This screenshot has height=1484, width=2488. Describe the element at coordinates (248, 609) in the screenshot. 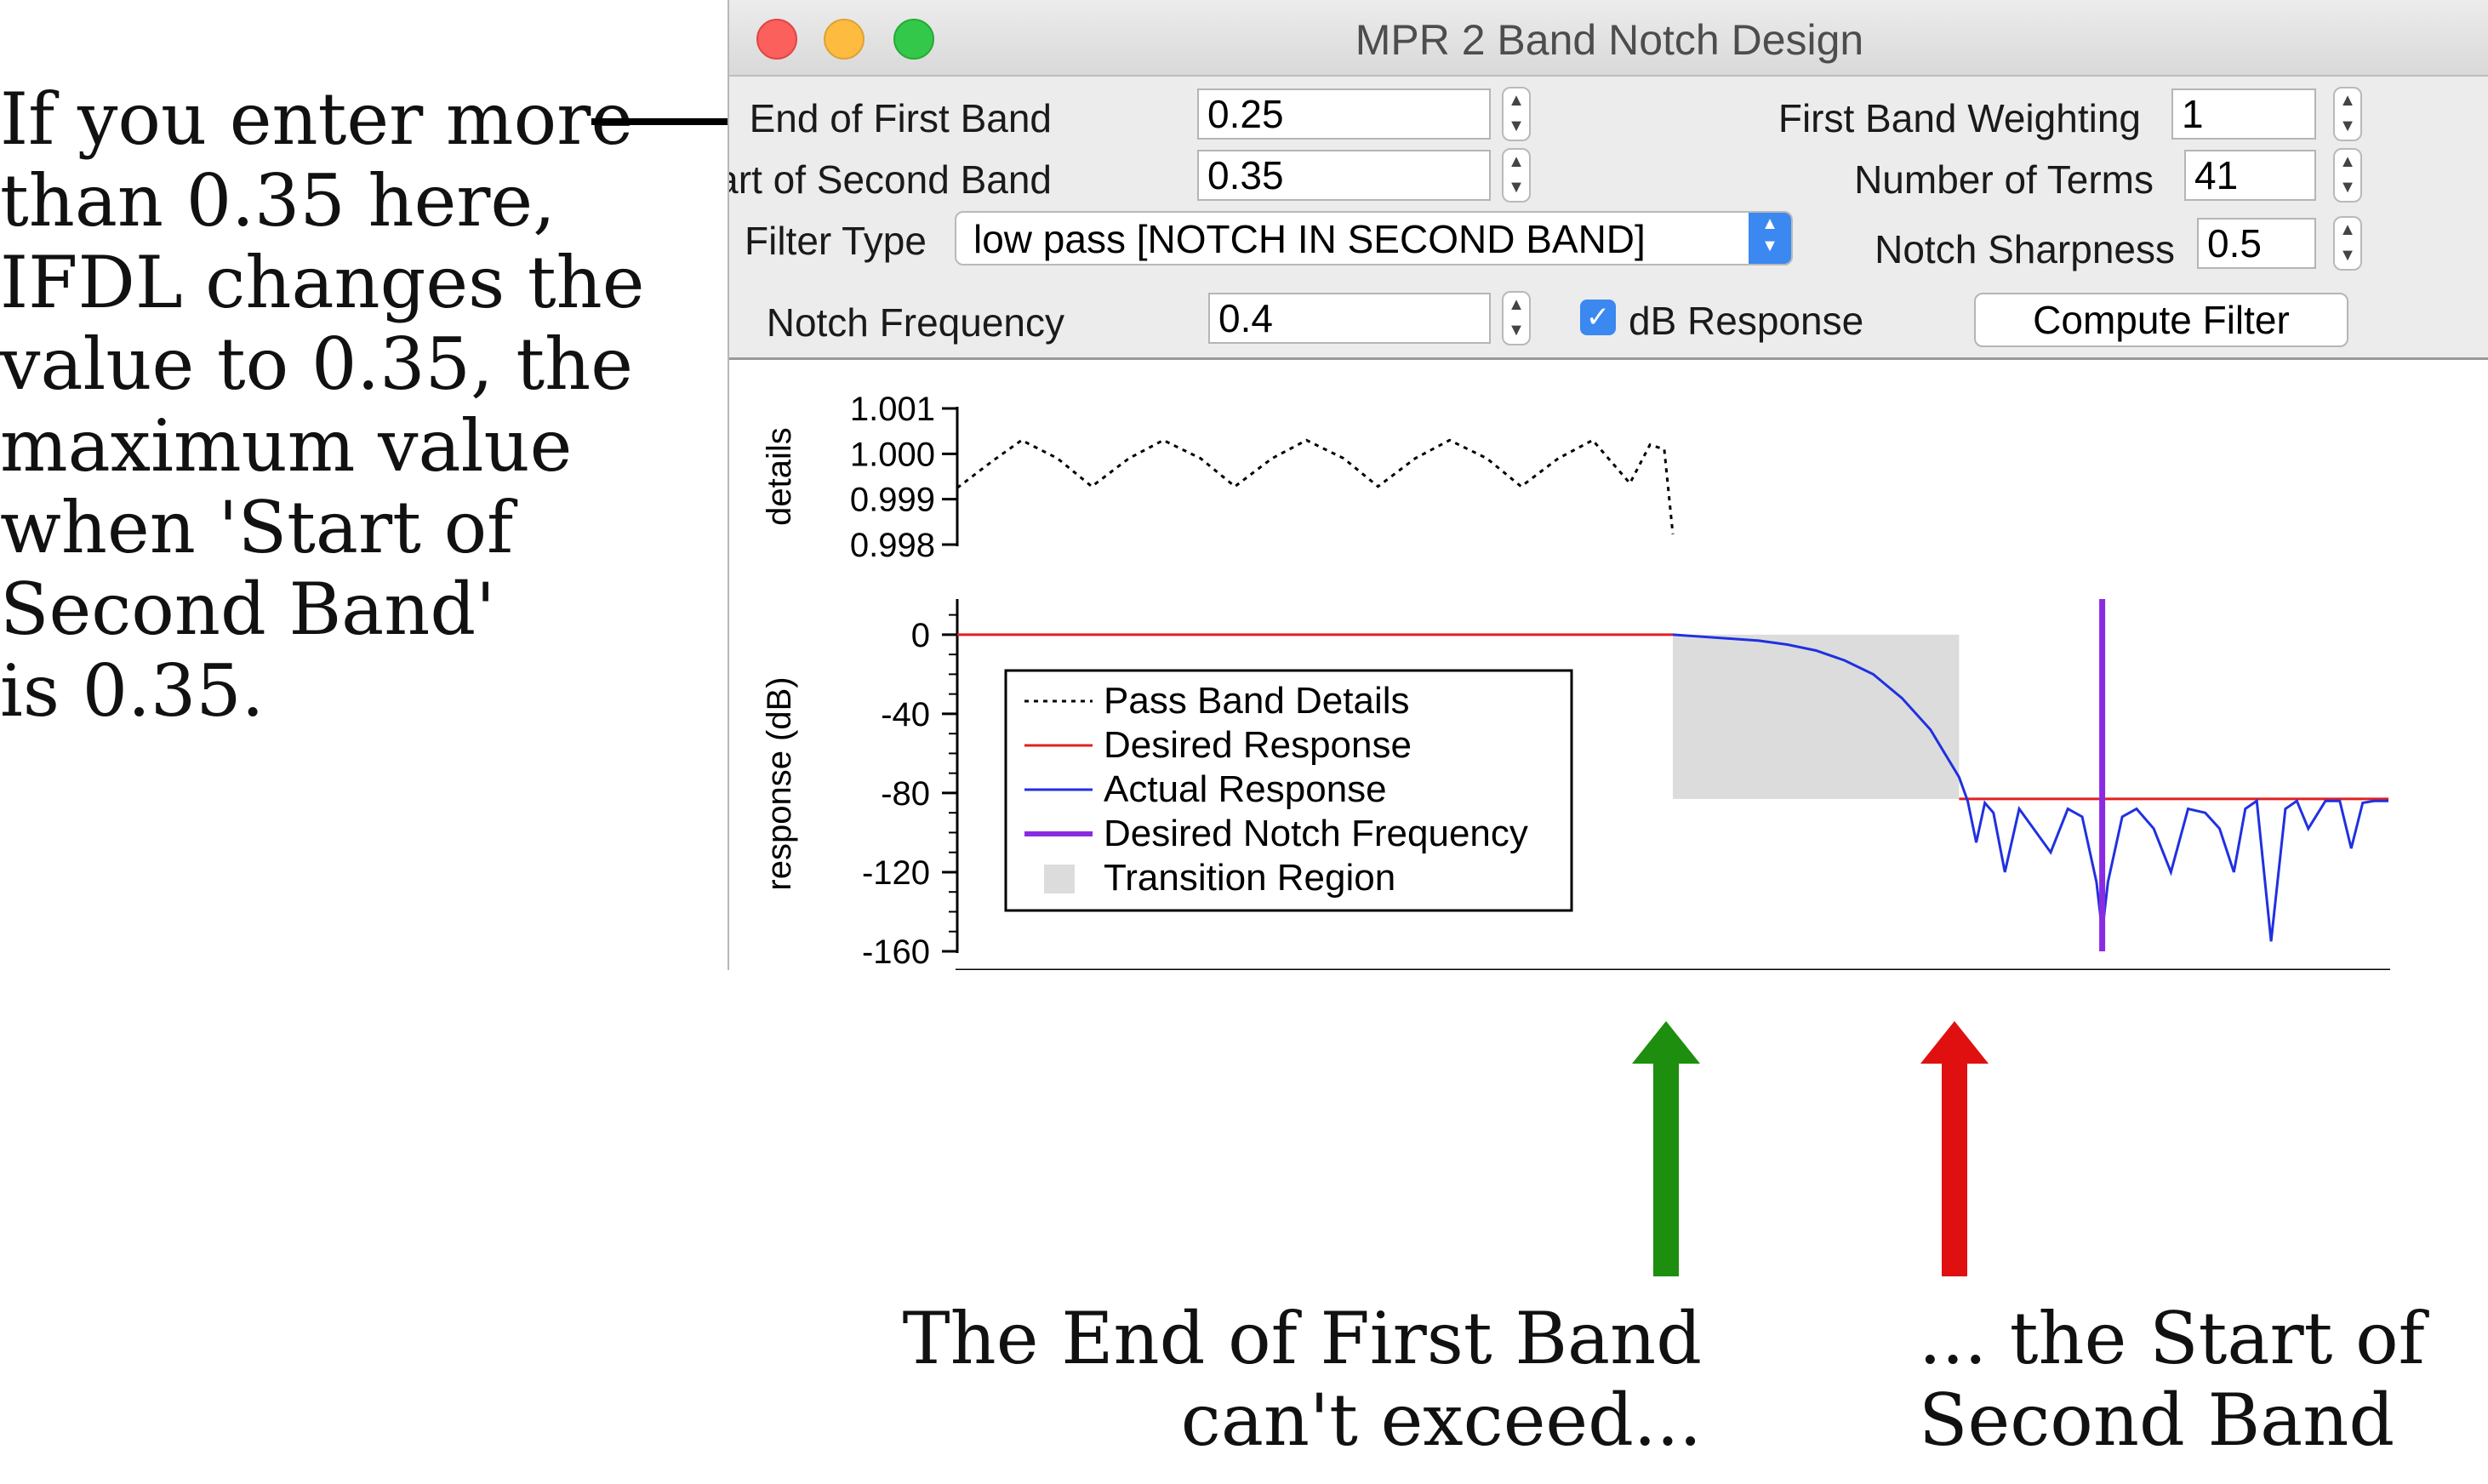

I see `annotation-line: Second Band'` at that location.